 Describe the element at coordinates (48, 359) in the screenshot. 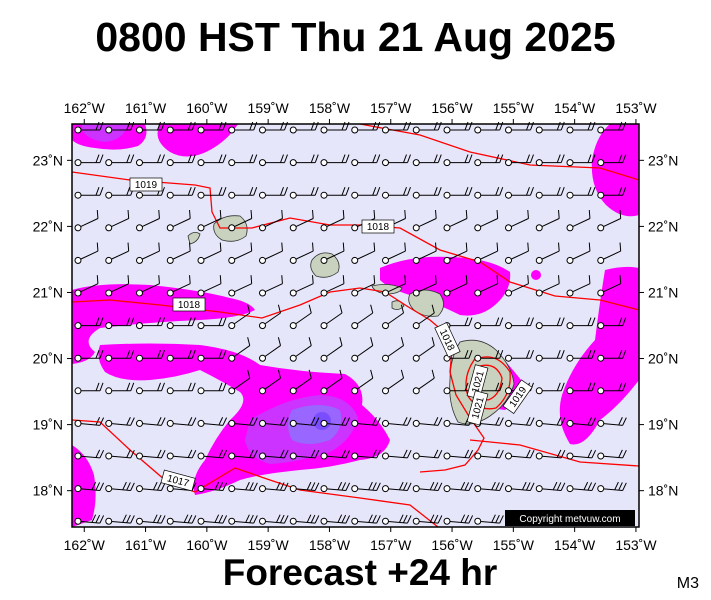

I see `lat-label-left: 20˚N` at that location.